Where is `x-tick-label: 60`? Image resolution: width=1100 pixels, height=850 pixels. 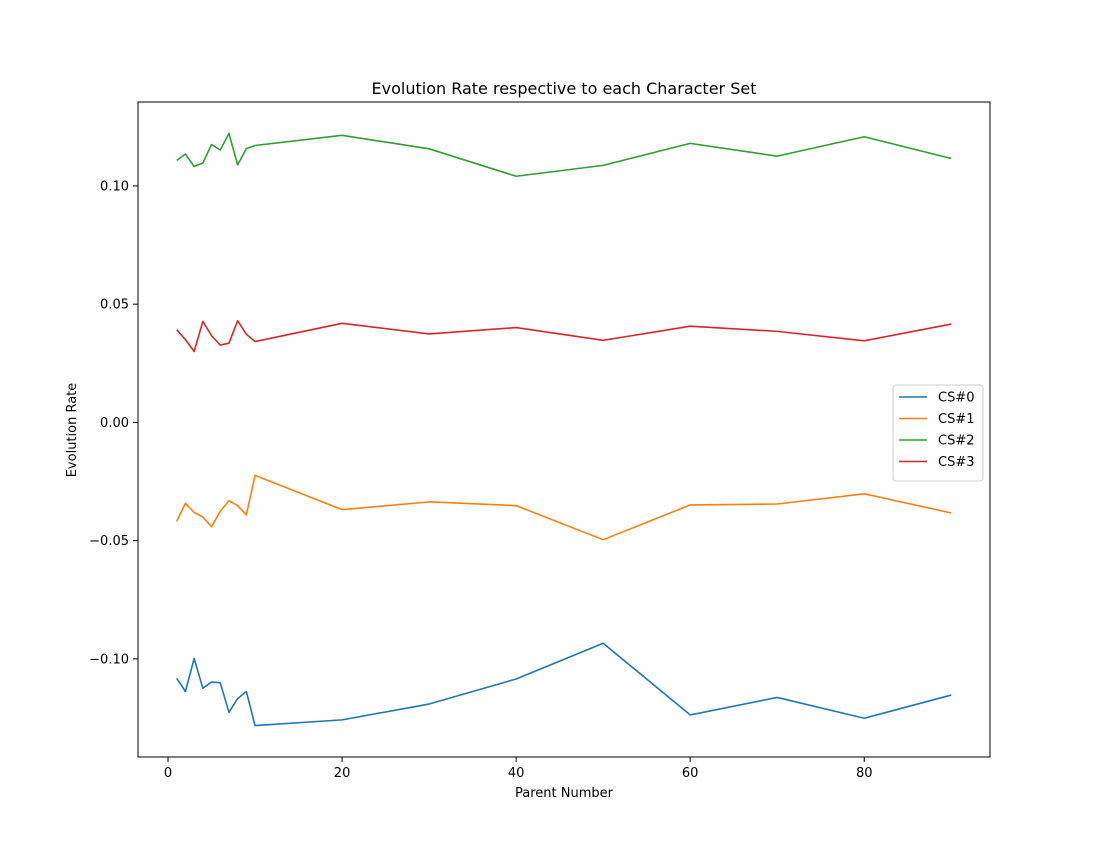 x-tick-label: 60 is located at coordinates (690, 773).